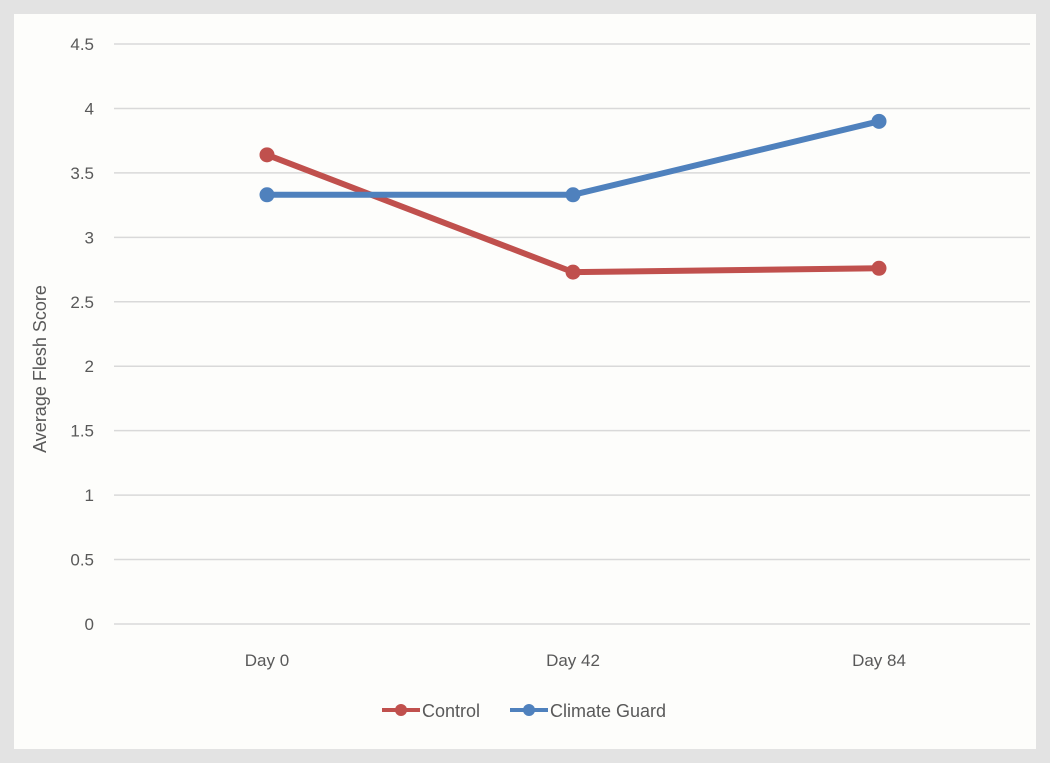 This screenshot has width=1050, height=763. What do you see at coordinates (82, 302) in the screenshot?
I see `y-tick-label: 2.5` at bounding box center [82, 302].